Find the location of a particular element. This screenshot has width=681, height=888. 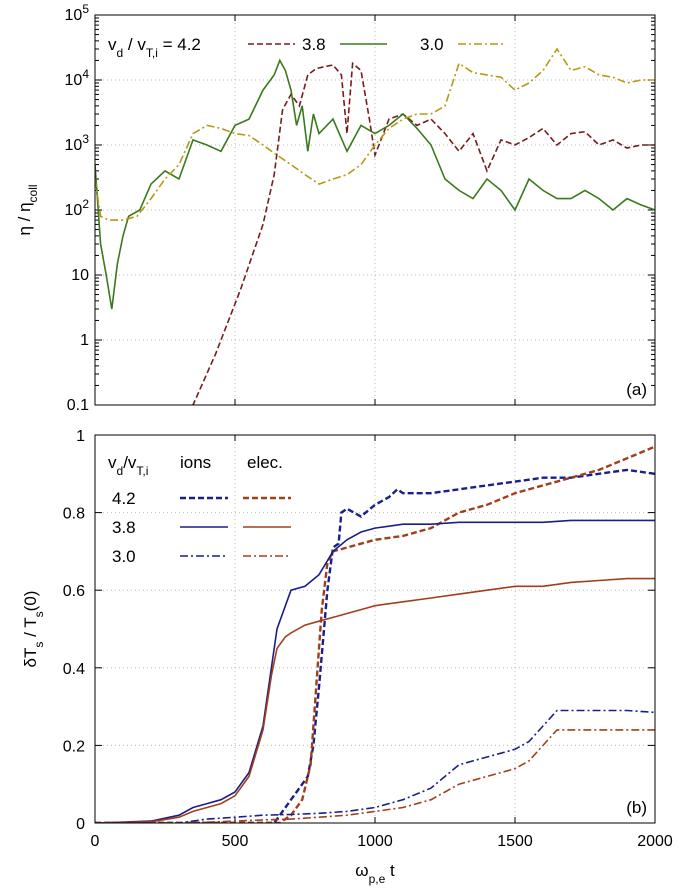

y-tick-label-b: 0 is located at coordinates (80, 824).